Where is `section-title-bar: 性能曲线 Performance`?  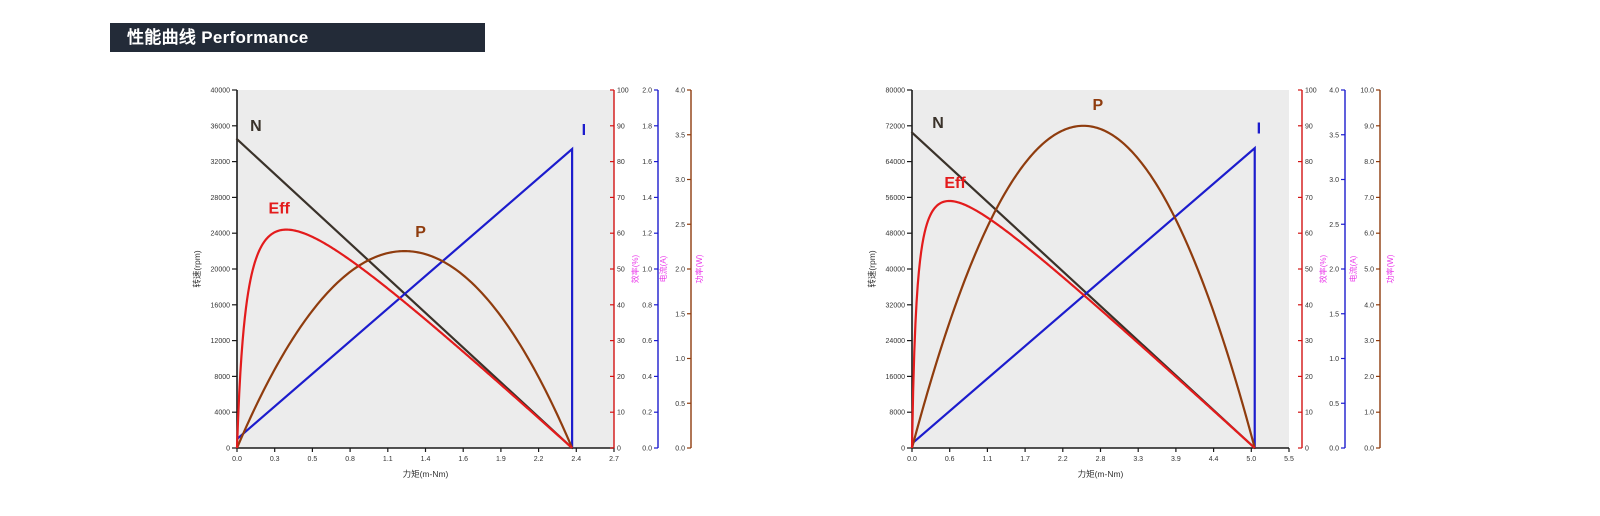 section-title-bar: 性能曲线 Performance is located at coordinates (297, 37).